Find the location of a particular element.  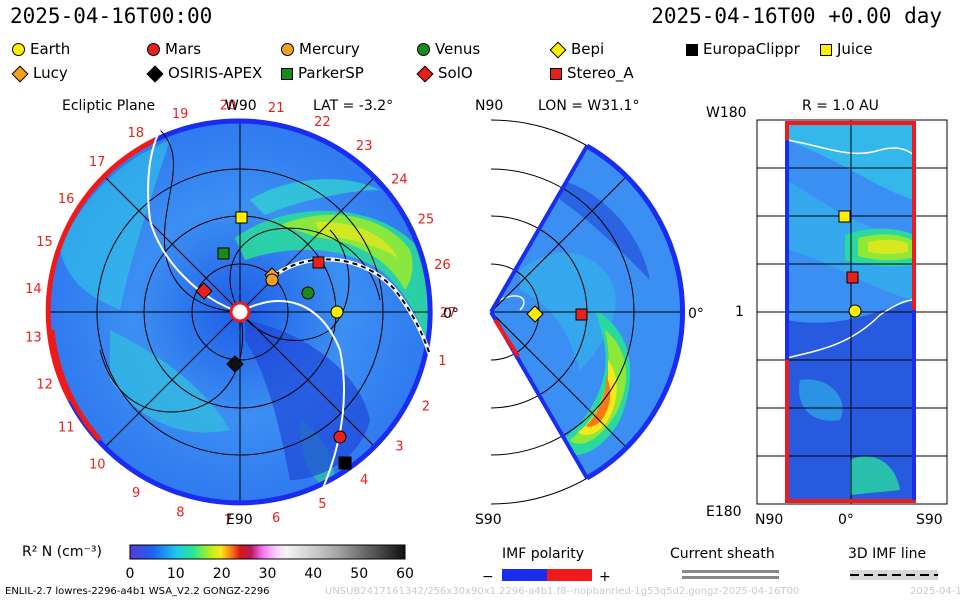

legend-item-earth: Earth is located at coordinates (41, 49).